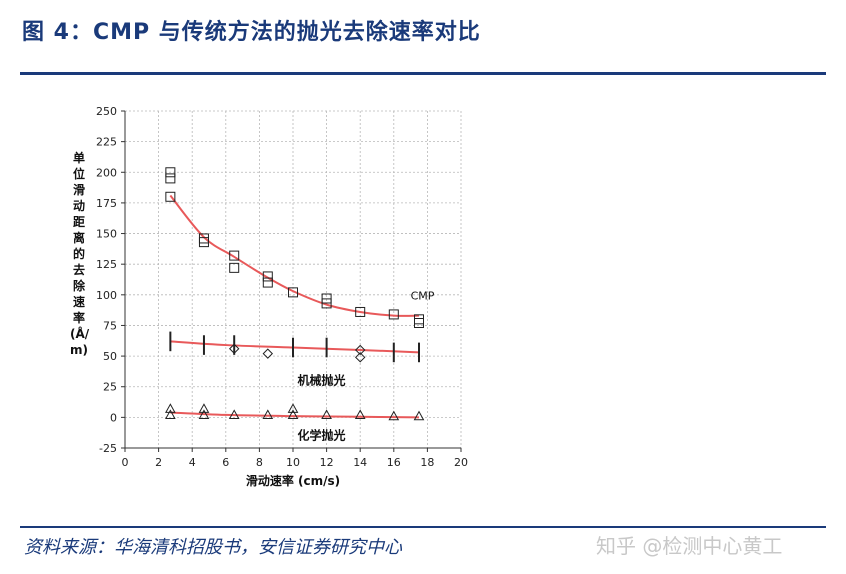 This screenshot has width=846, height=574. What do you see at coordinates (251, 32) in the screenshot?
I see `figure-title: 图 4：CMP 与传统方法的抛光去除速率对比` at bounding box center [251, 32].